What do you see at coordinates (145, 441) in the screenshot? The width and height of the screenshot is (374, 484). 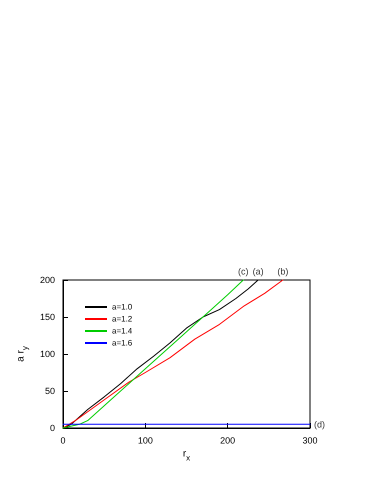 I see `x-tick-label: 100` at bounding box center [145, 441].